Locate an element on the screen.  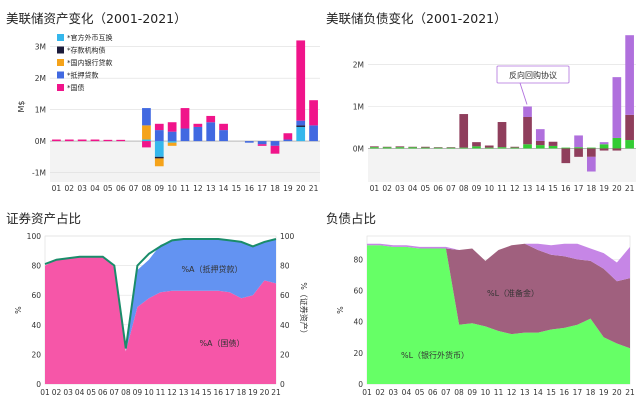
x-tick-label: 02 is located at coordinates (57, 392).